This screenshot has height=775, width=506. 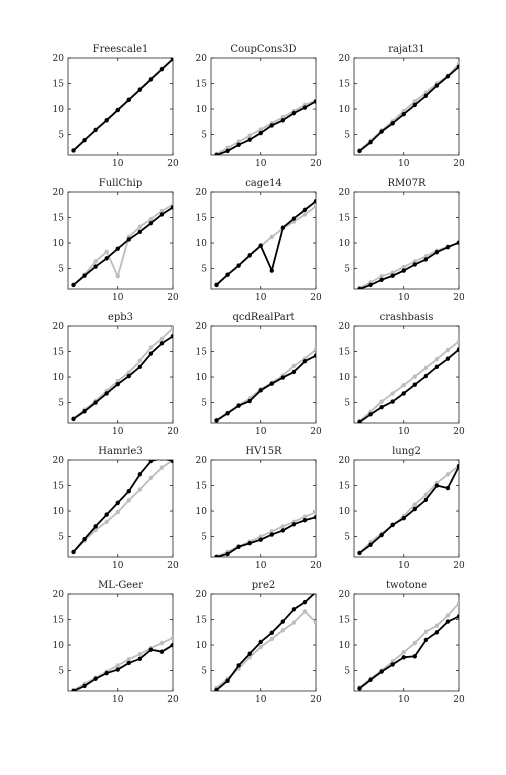 I want to click on panel-lung2: lung2 10 20 5 10 15 20, so click(x=402, y=508).